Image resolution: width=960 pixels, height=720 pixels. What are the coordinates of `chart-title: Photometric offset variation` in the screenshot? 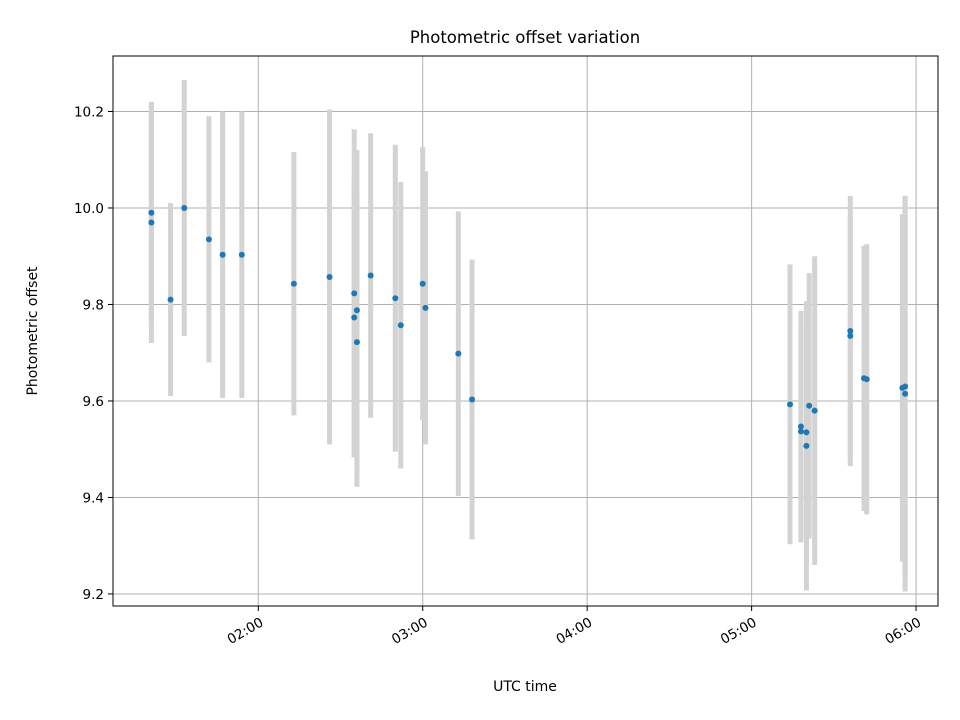 It's located at (525, 37).